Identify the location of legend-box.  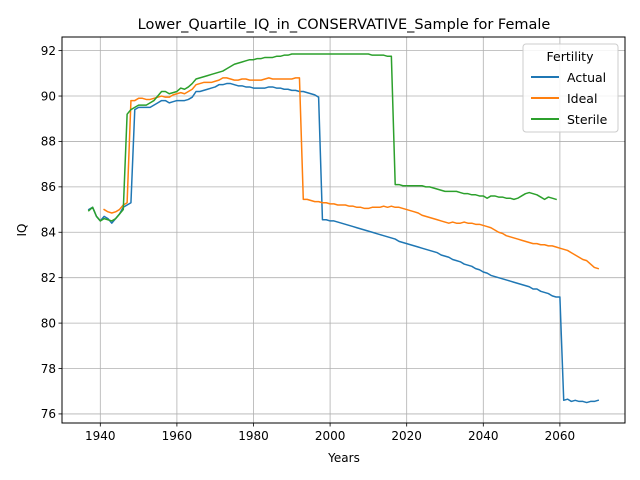
(570, 88).